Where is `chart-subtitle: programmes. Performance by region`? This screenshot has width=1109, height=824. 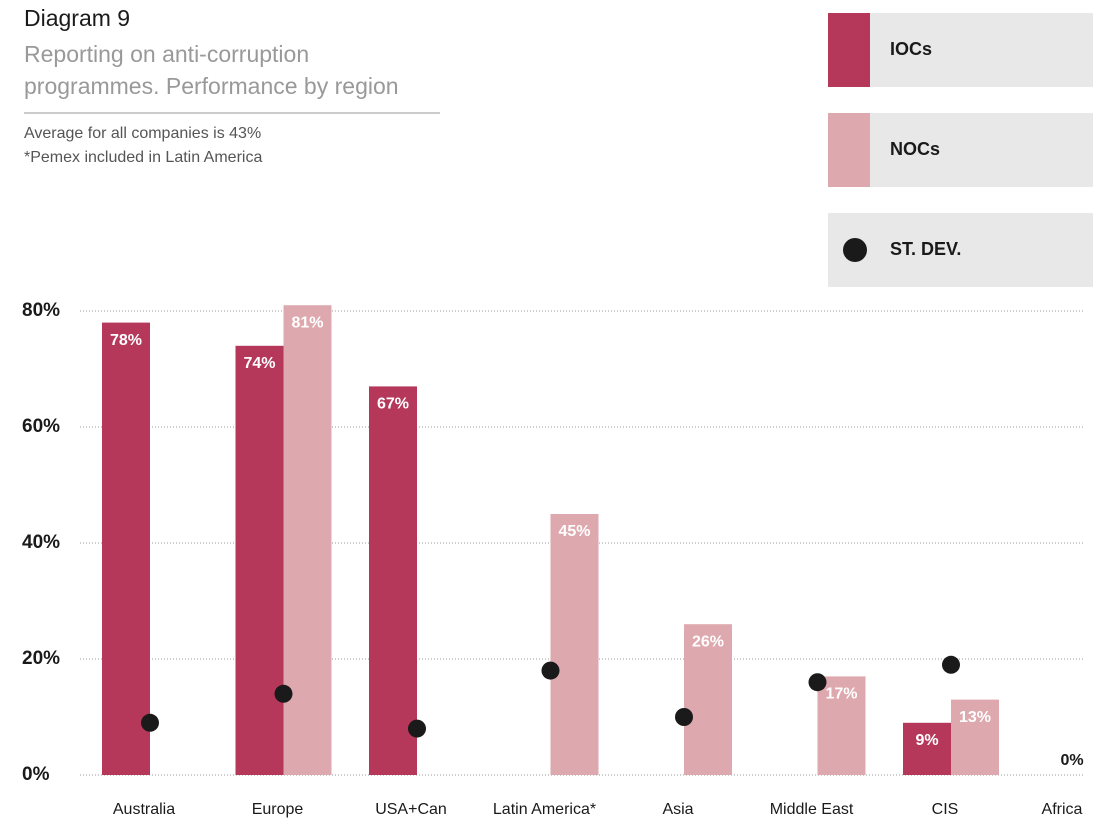
chart-subtitle: programmes. Performance by region is located at coordinates (211, 86).